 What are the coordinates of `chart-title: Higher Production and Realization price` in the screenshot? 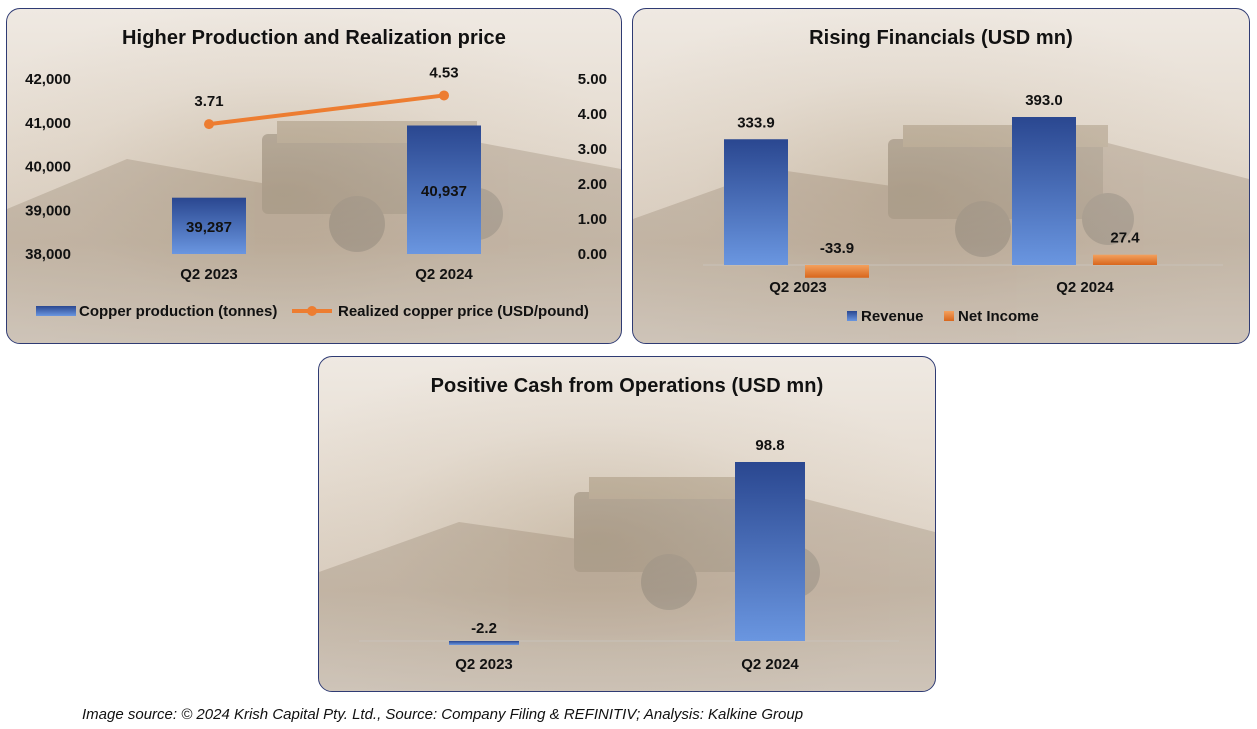 It's located at (314, 38).